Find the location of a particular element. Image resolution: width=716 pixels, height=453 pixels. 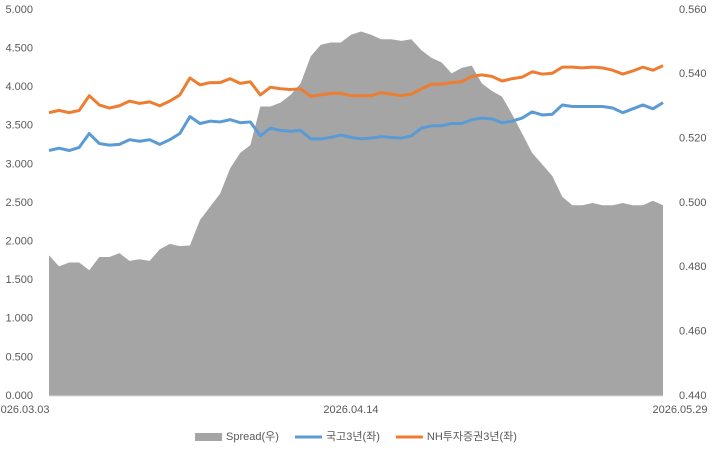

legend-item: NH투자증권3년(좌) is located at coordinates (456, 436).